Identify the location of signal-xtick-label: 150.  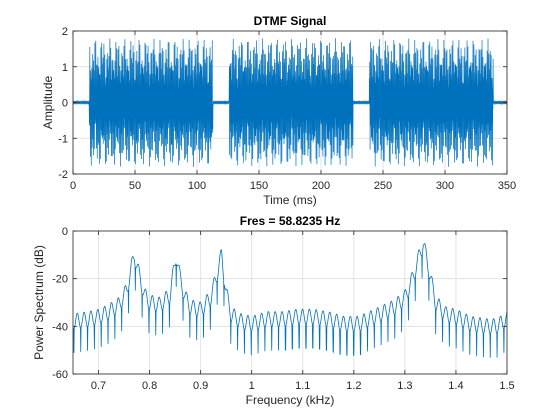
(259, 186).